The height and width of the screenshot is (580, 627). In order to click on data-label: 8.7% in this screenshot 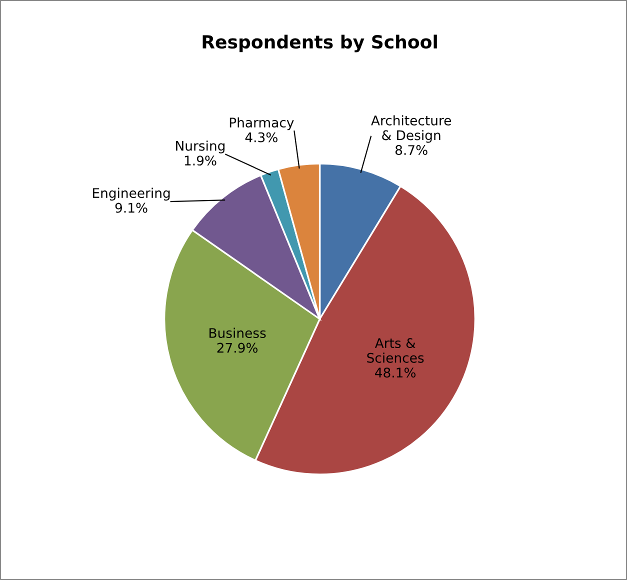, I will do `click(411, 150)`.